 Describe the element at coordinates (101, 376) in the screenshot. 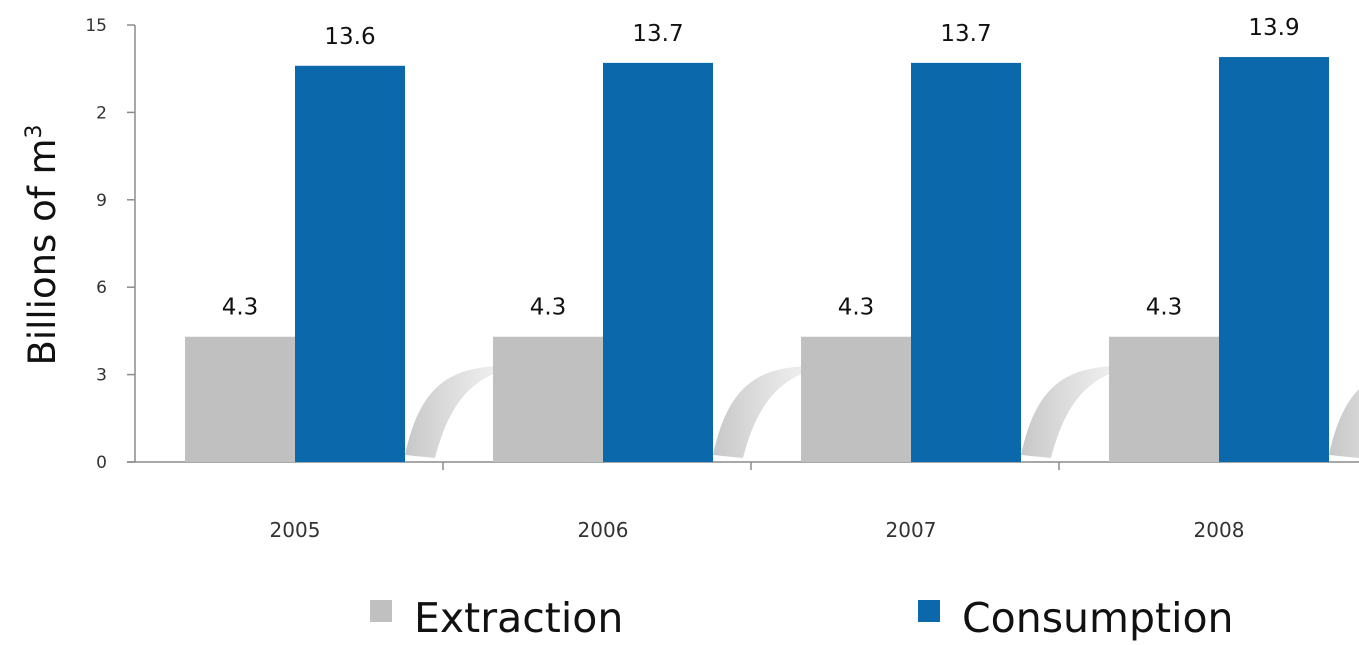

I see `y-tick-label: 3` at that location.